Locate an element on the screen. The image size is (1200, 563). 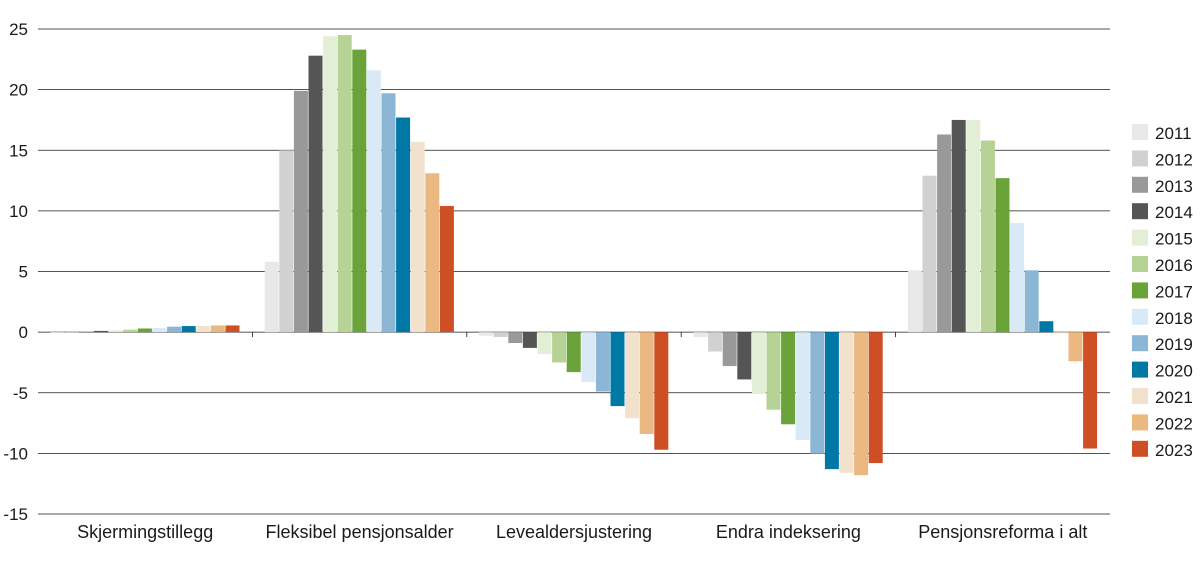
legend-swatch-2022 is located at coordinates (1140, 422).